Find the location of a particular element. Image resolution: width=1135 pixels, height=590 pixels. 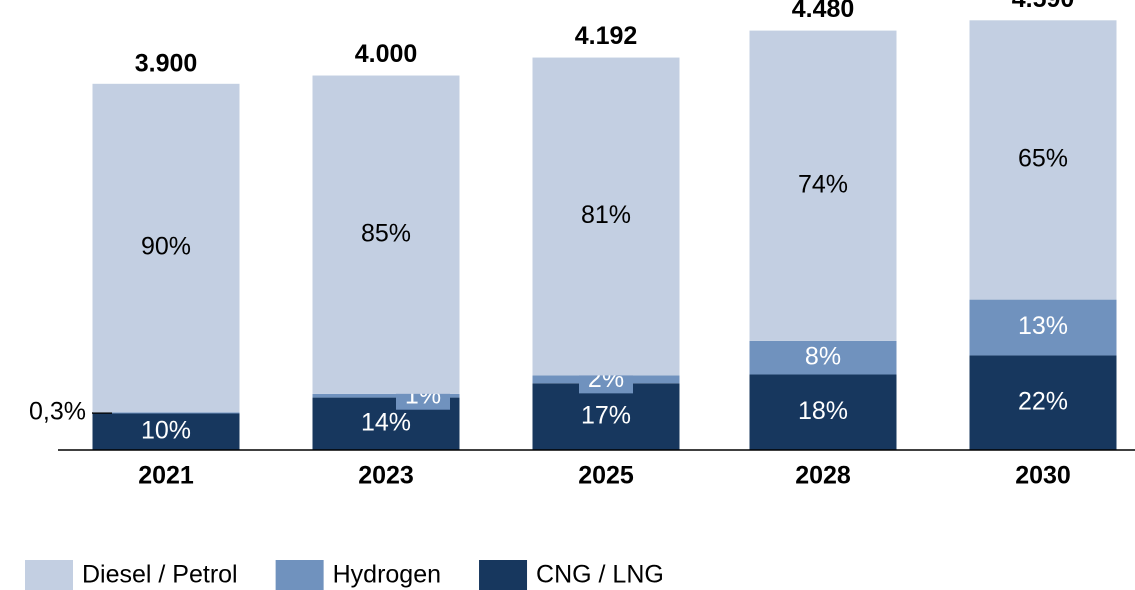

total-label: 4.000 is located at coordinates (386, 54).